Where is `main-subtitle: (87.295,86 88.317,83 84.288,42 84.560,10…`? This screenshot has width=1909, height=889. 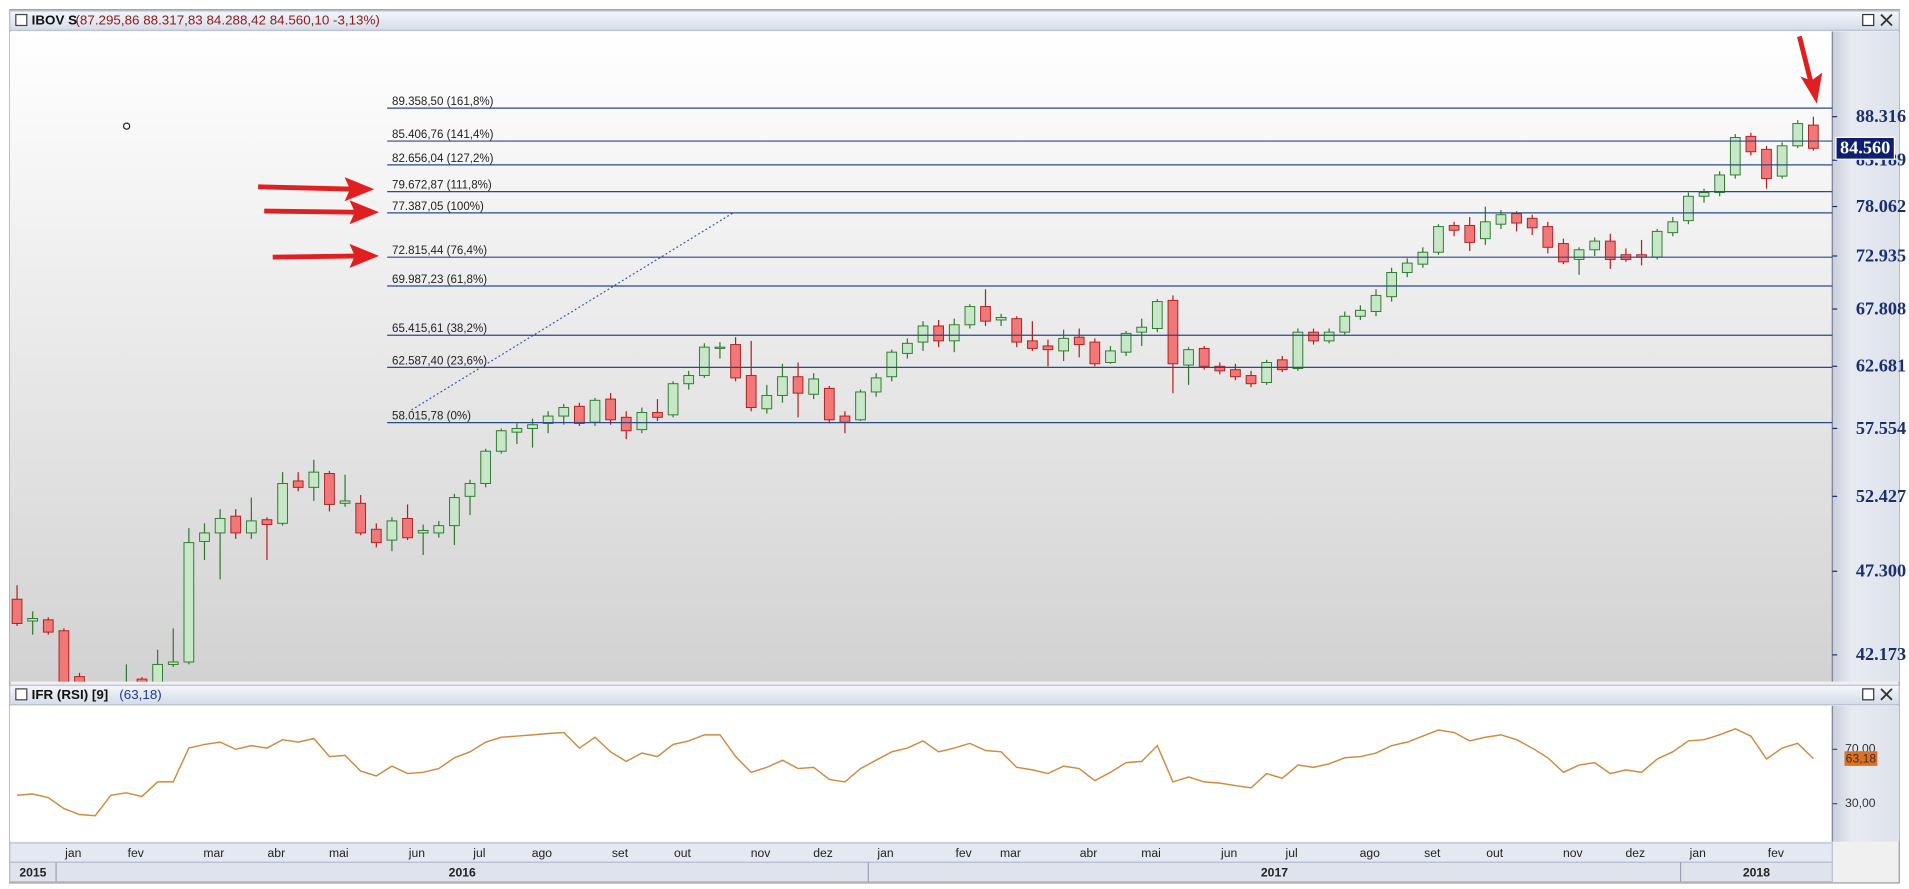 main-subtitle: (87.295,86 88.317,83 84.288,42 84.560,10… is located at coordinates (227, 20).